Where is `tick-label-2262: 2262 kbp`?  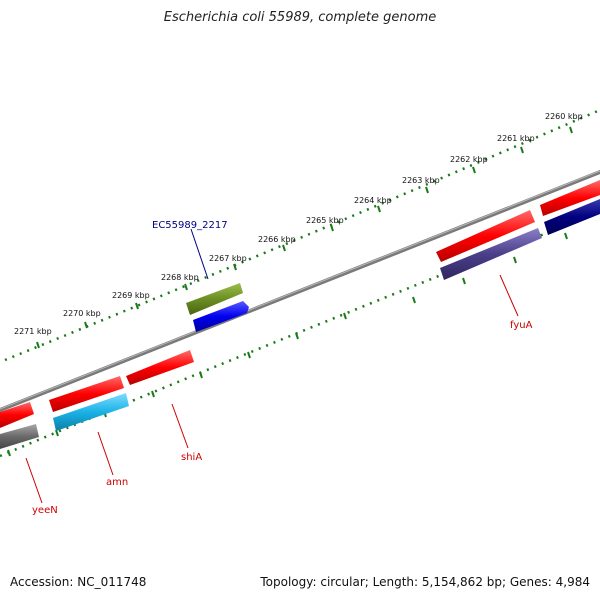
tick-label-2262: 2262 kbp is located at coordinates (469, 159).